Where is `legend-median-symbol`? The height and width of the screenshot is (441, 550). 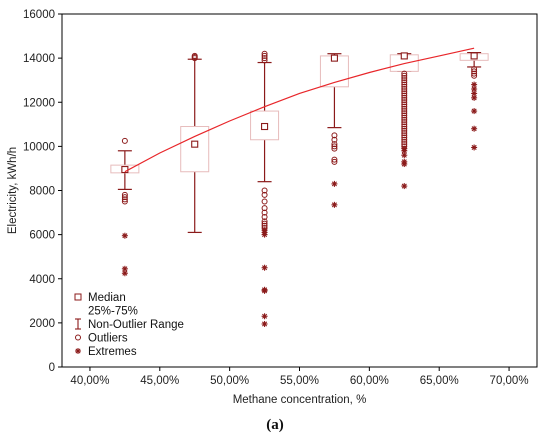 legend-median-symbol is located at coordinates (78, 297).